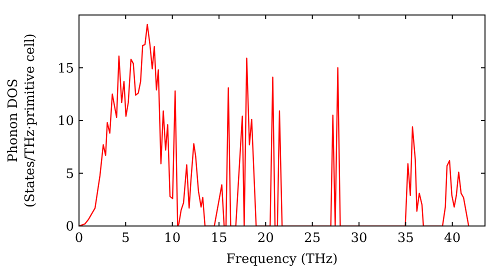  What do you see at coordinates (312, 238) in the screenshot?
I see `x-tick-label: 25` at bounding box center [312, 238].